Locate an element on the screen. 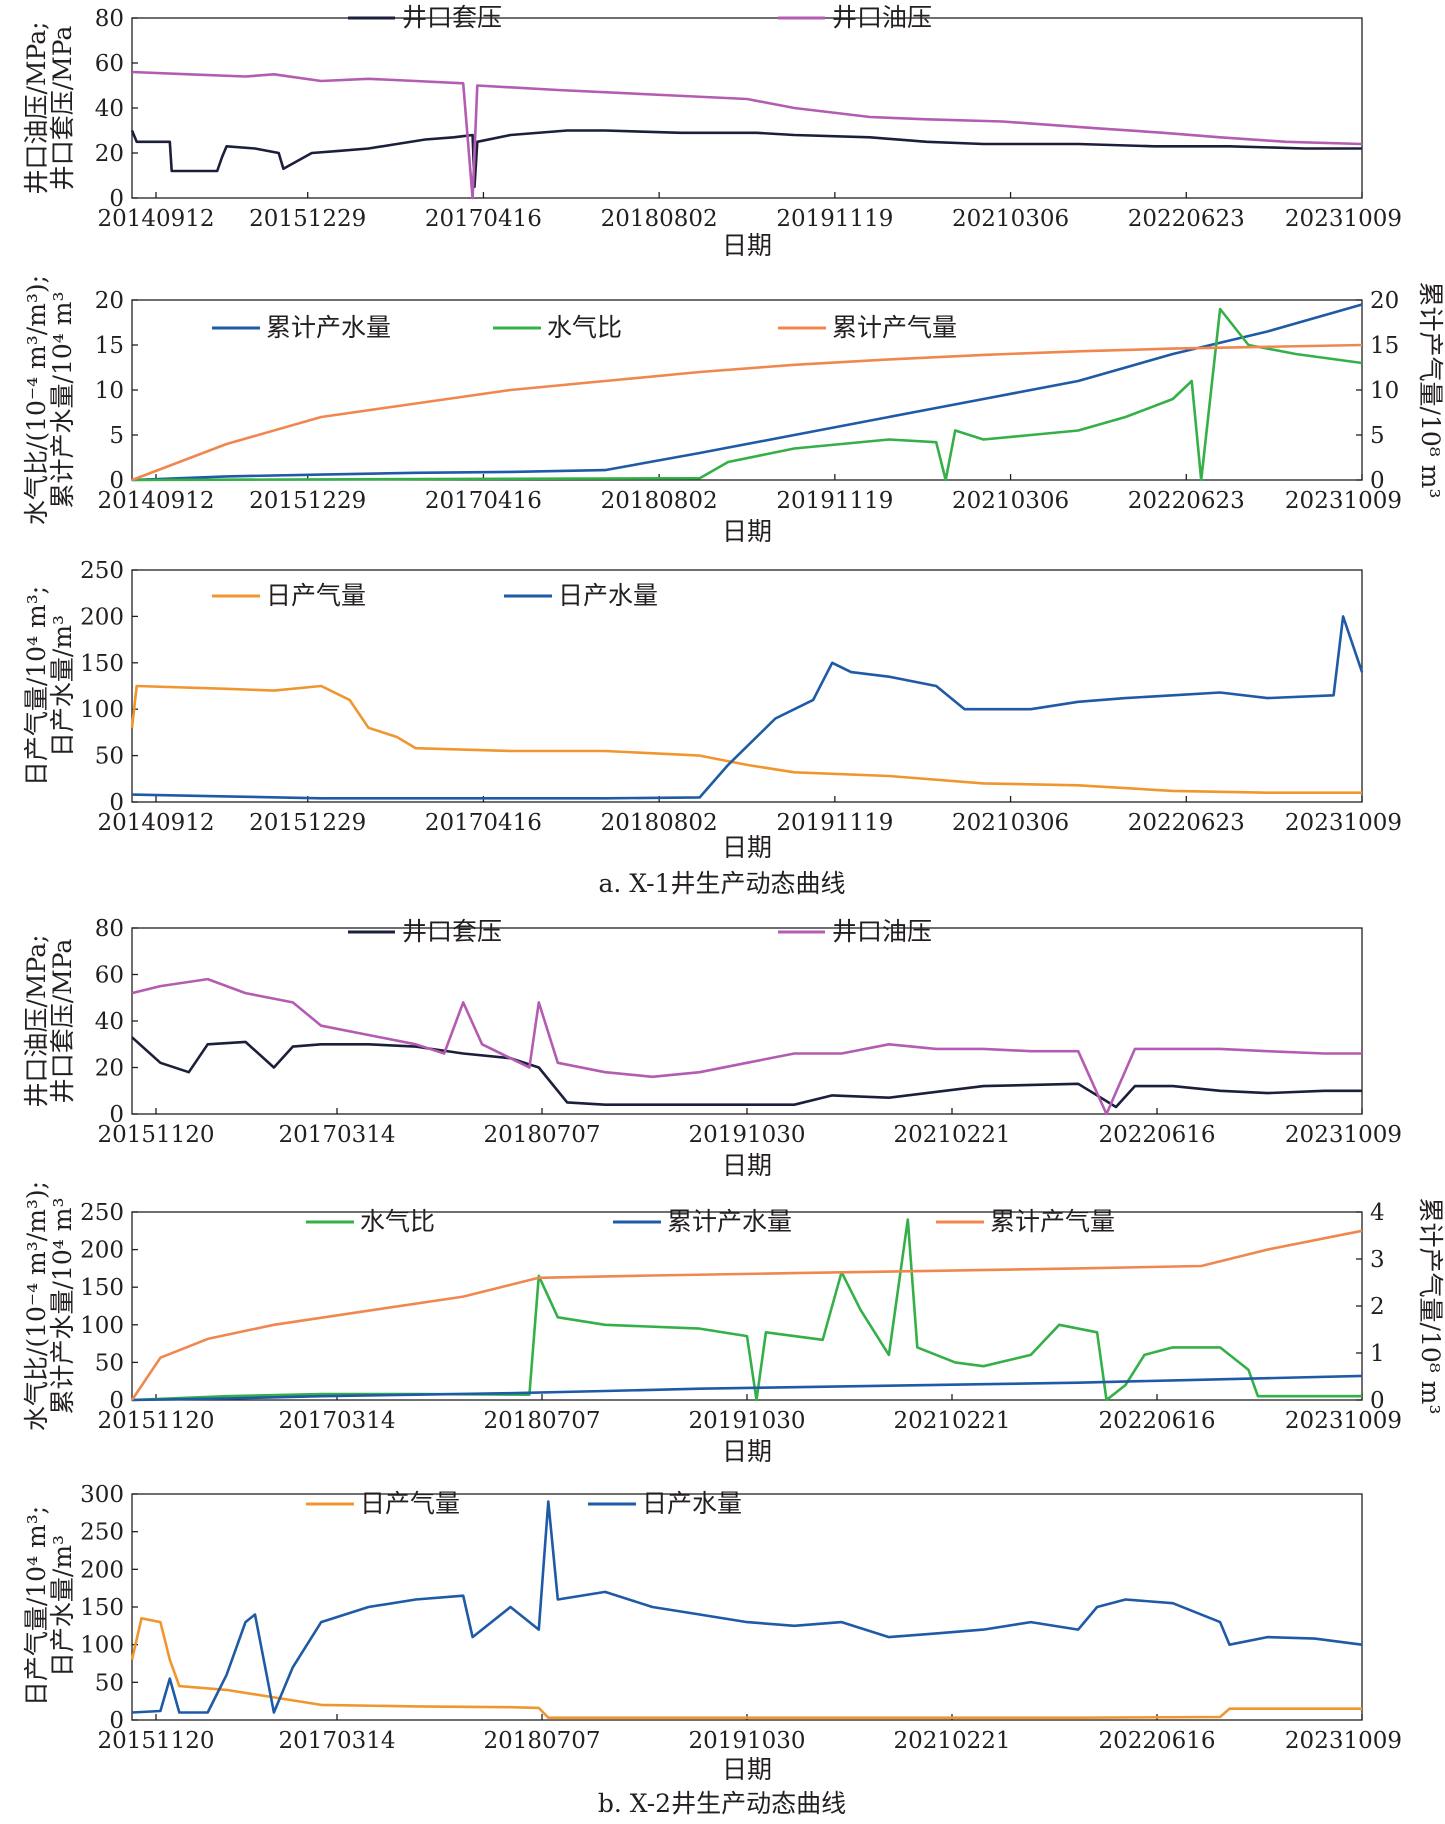  x1-cumulative-ylabel-1: 水气比/(10⁻⁴ m³/m³); is located at coordinates (36, 400).